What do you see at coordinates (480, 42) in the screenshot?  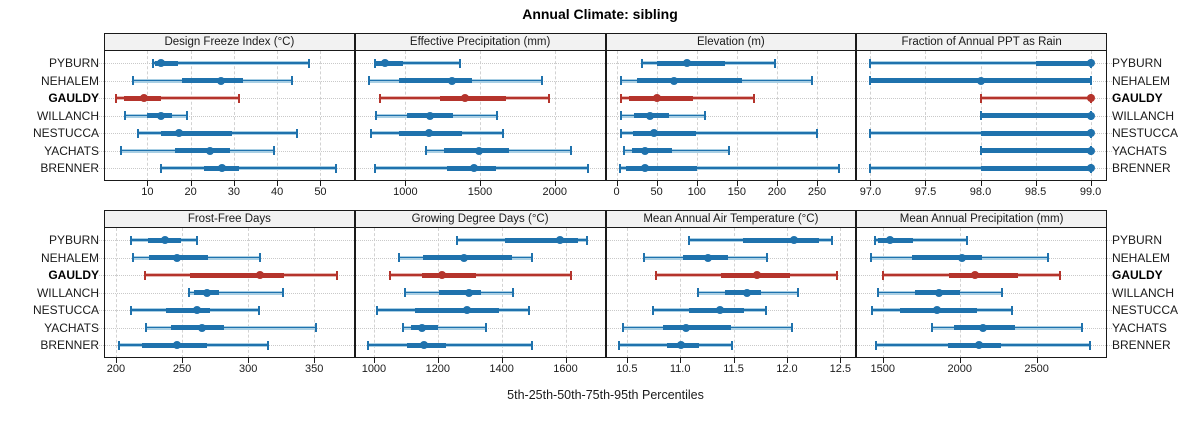 I see `panel-header: Effective Precipitation (mm)` at bounding box center [480, 42].